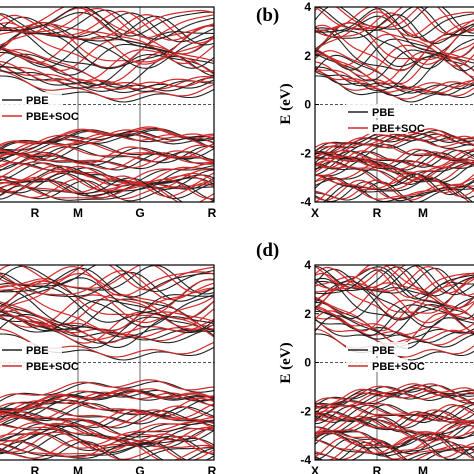 The width and height of the screenshot is (474, 474). Describe the element at coordinates (305, 411) in the screenshot. I see `y-tick-label: -2` at that location.